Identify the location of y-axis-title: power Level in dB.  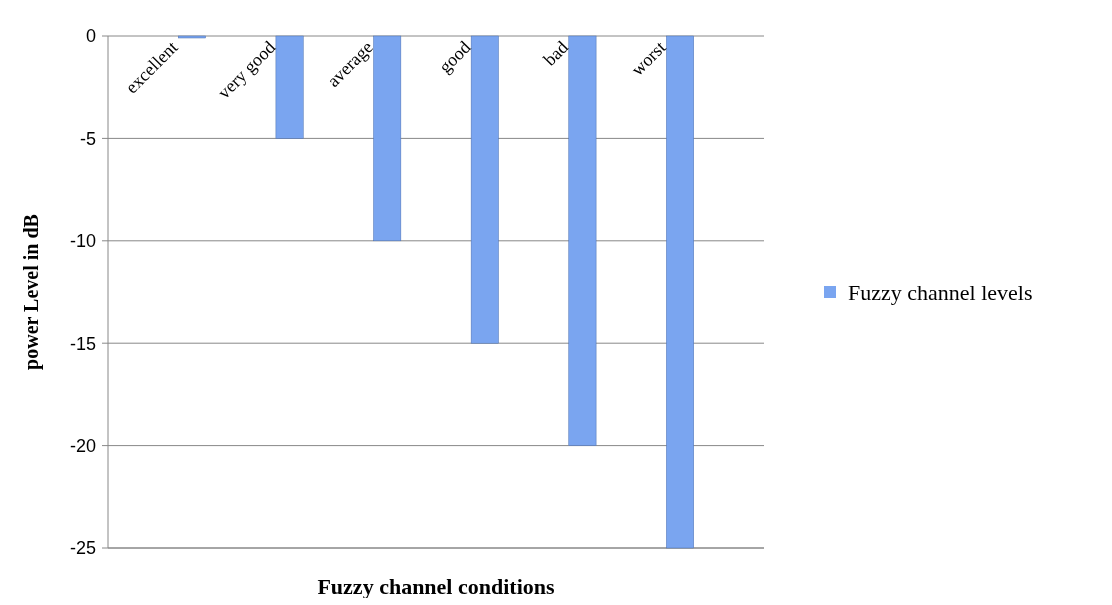
(31, 292).